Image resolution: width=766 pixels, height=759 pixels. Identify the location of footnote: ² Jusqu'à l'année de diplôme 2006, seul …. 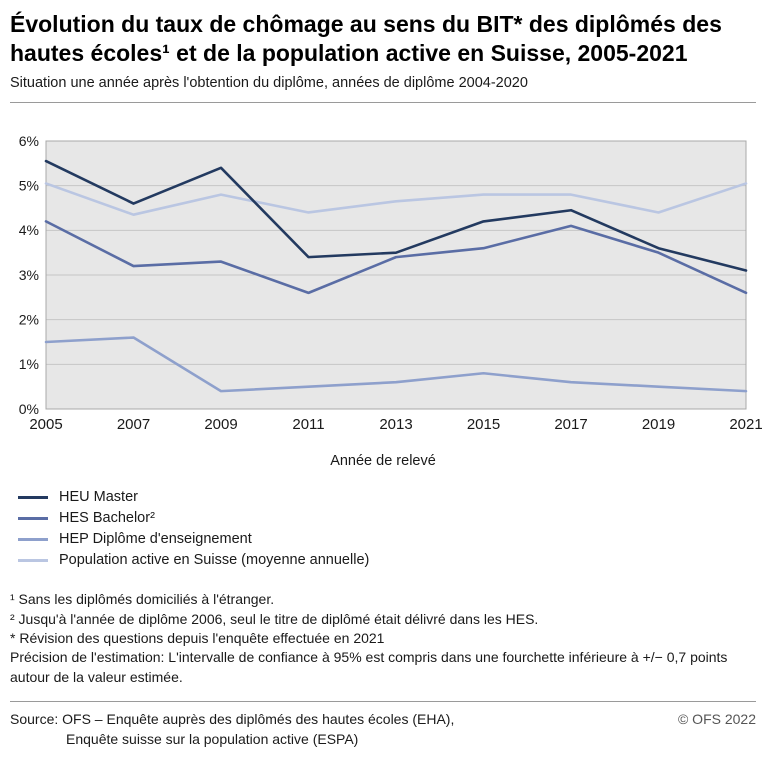
(274, 618).